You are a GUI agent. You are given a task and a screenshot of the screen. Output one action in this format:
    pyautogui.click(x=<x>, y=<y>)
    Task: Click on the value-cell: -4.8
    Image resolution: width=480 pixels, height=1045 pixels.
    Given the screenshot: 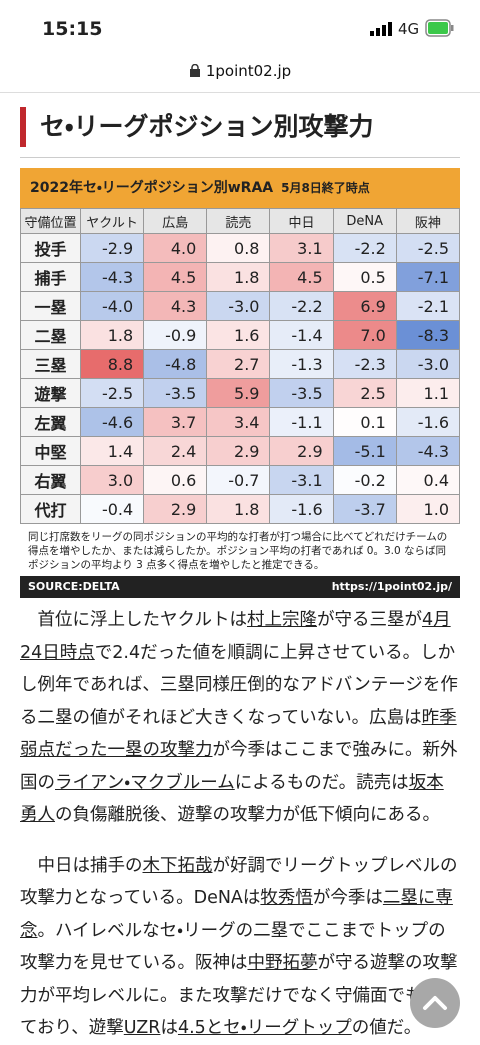 What is the action you would take?
    pyautogui.click(x=175, y=364)
    